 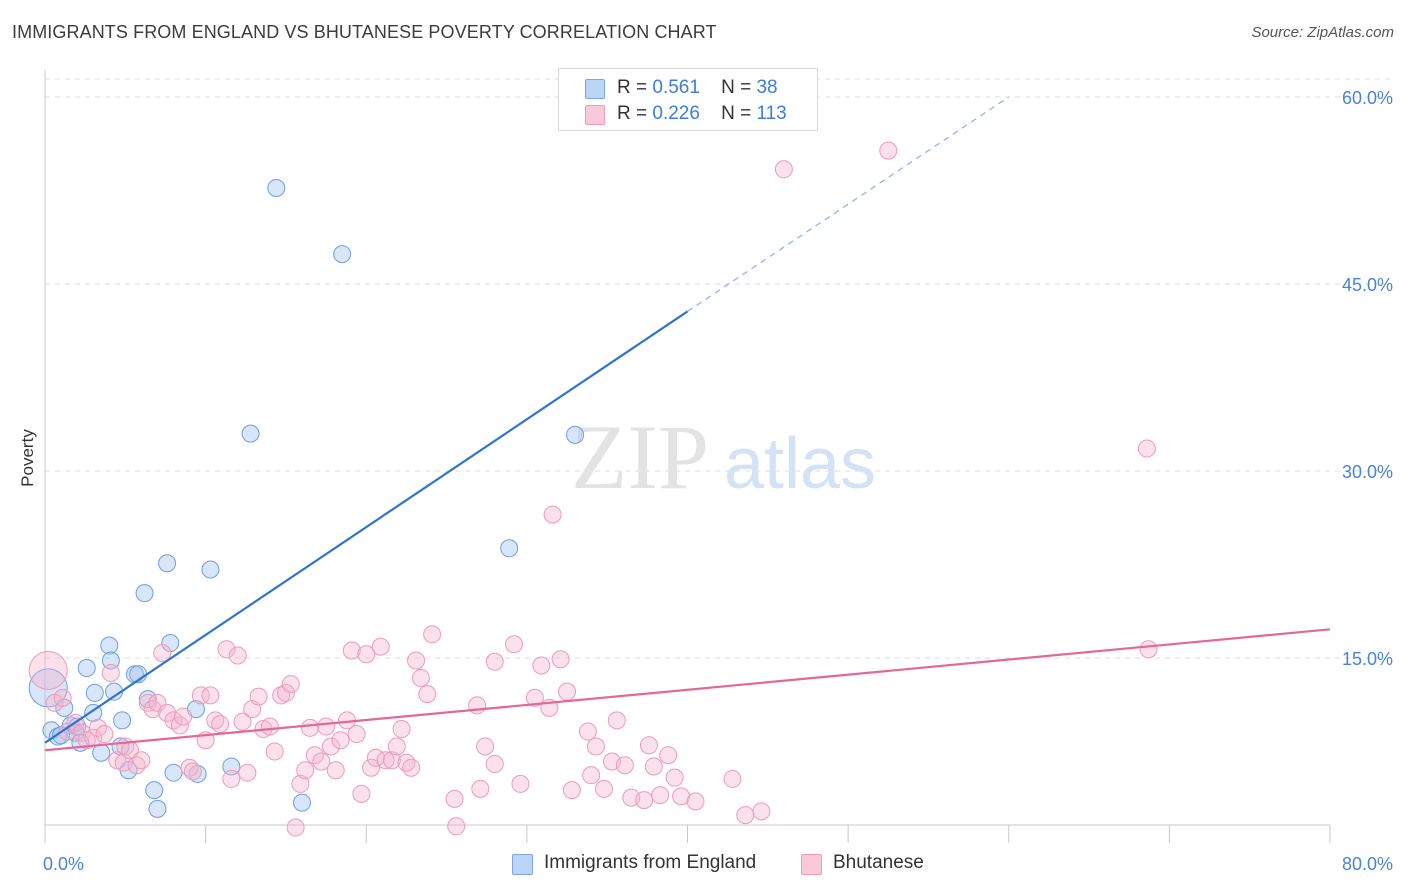 I want to click on bottom-legend-label-england: Immigrants from England, so click(x=650, y=862).